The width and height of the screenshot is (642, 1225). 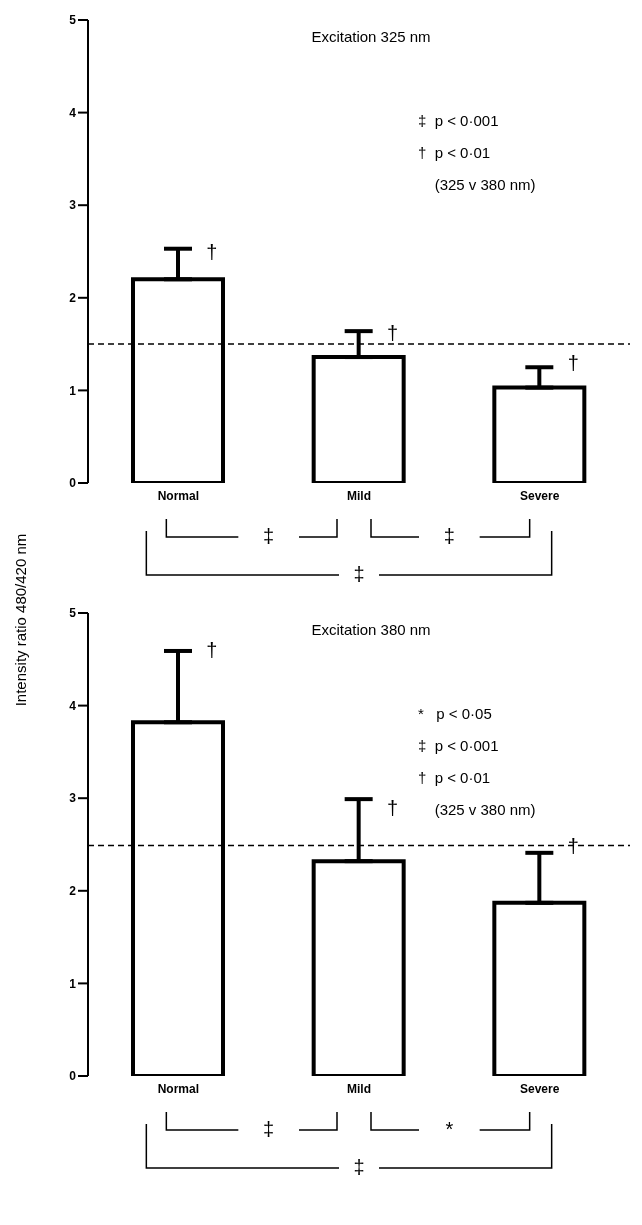 What do you see at coordinates (455, 714) in the screenshot?
I see `annotation: * p < 0·05` at bounding box center [455, 714].